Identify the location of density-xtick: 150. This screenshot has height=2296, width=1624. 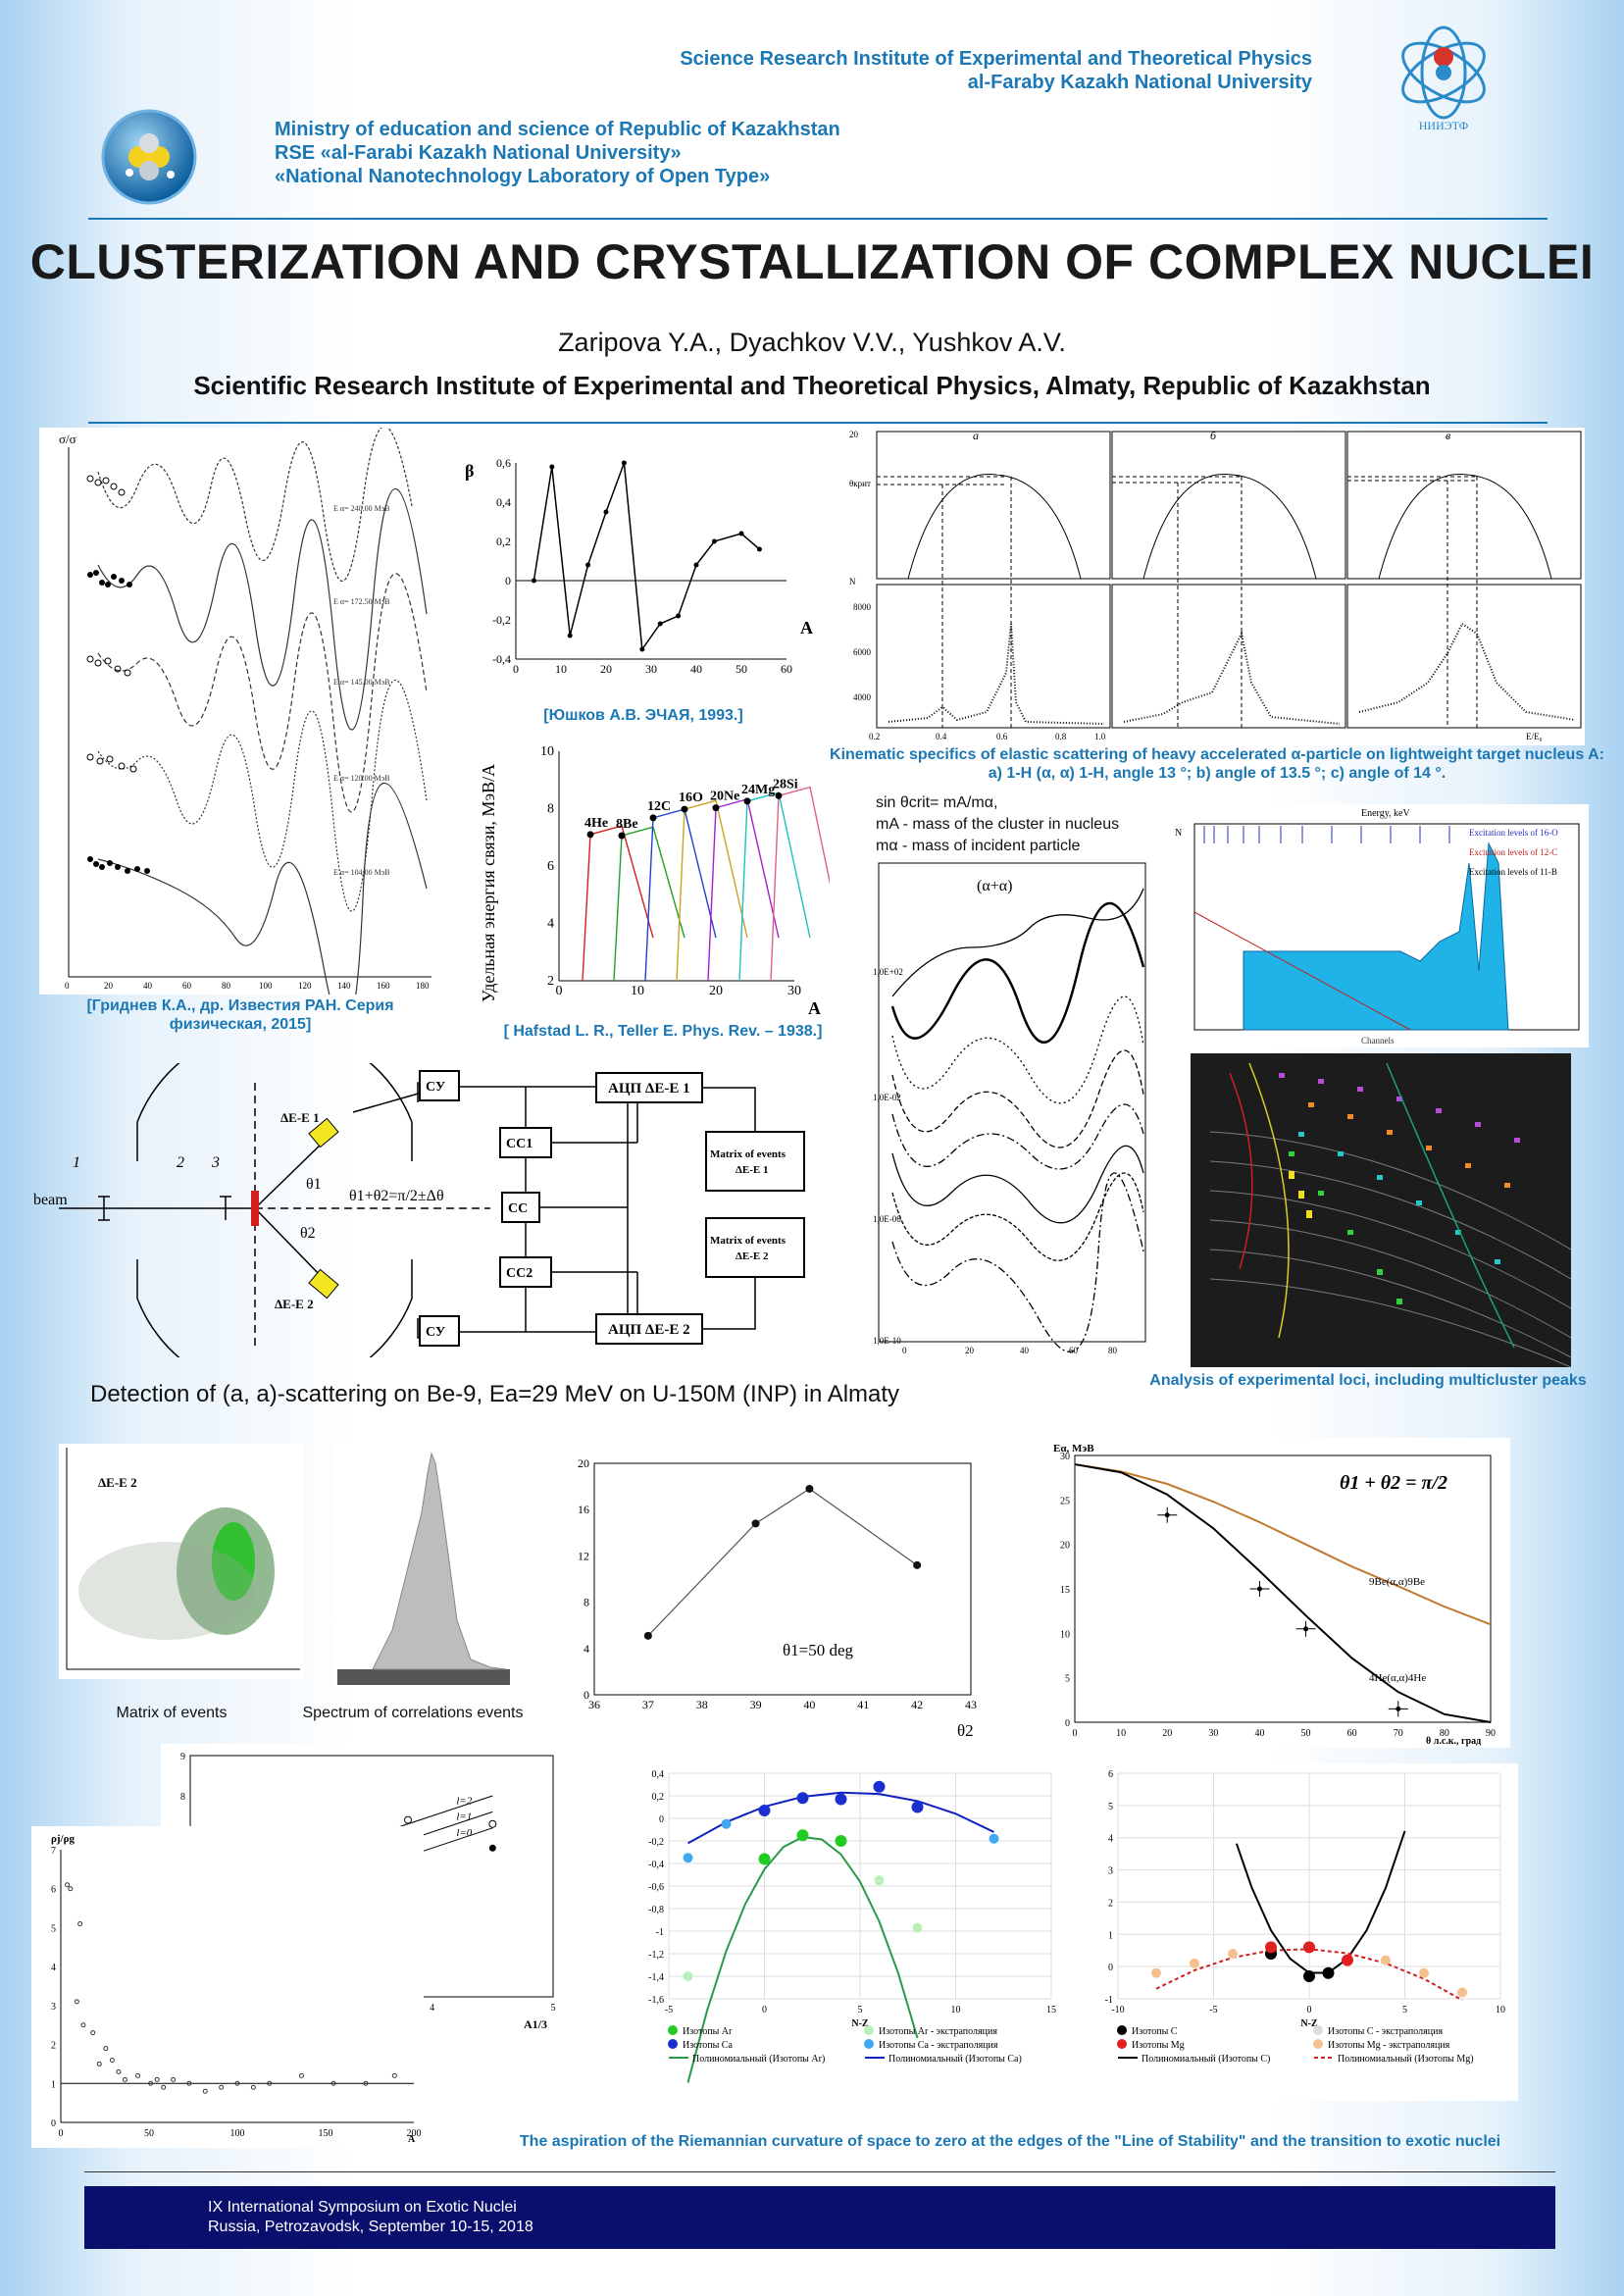
(326, 2133).